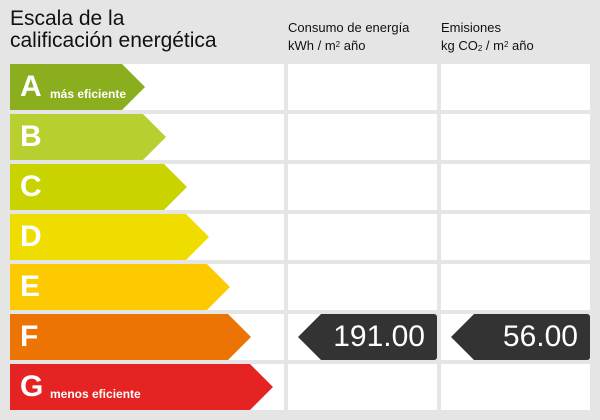 This screenshot has height=420, width=600. Describe the element at coordinates (31, 86) in the screenshot. I see `rating-letter: A` at that location.